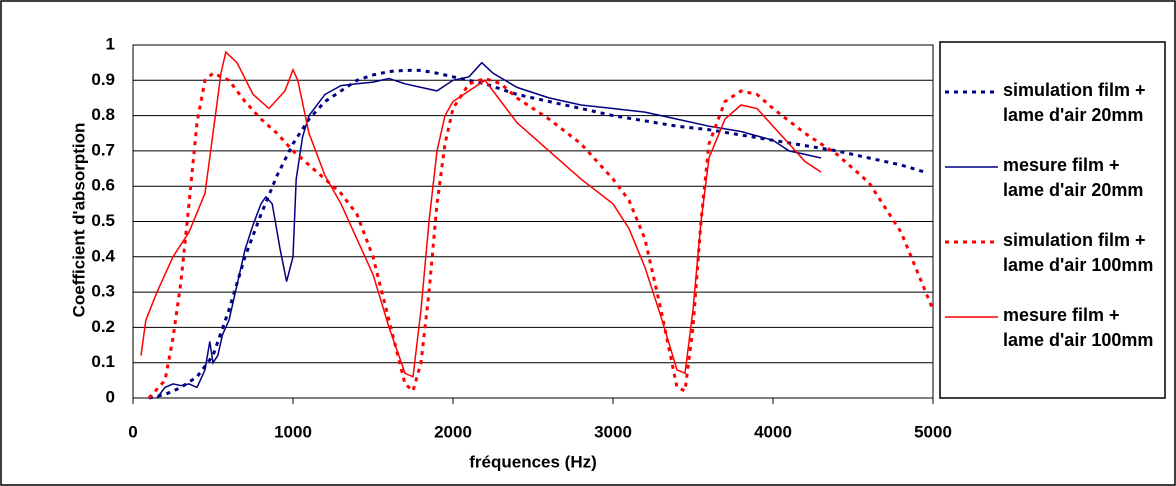  What do you see at coordinates (103, 361) in the screenshot?
I see `y-tick-label: 0.1` at bounding box center [103, 361].